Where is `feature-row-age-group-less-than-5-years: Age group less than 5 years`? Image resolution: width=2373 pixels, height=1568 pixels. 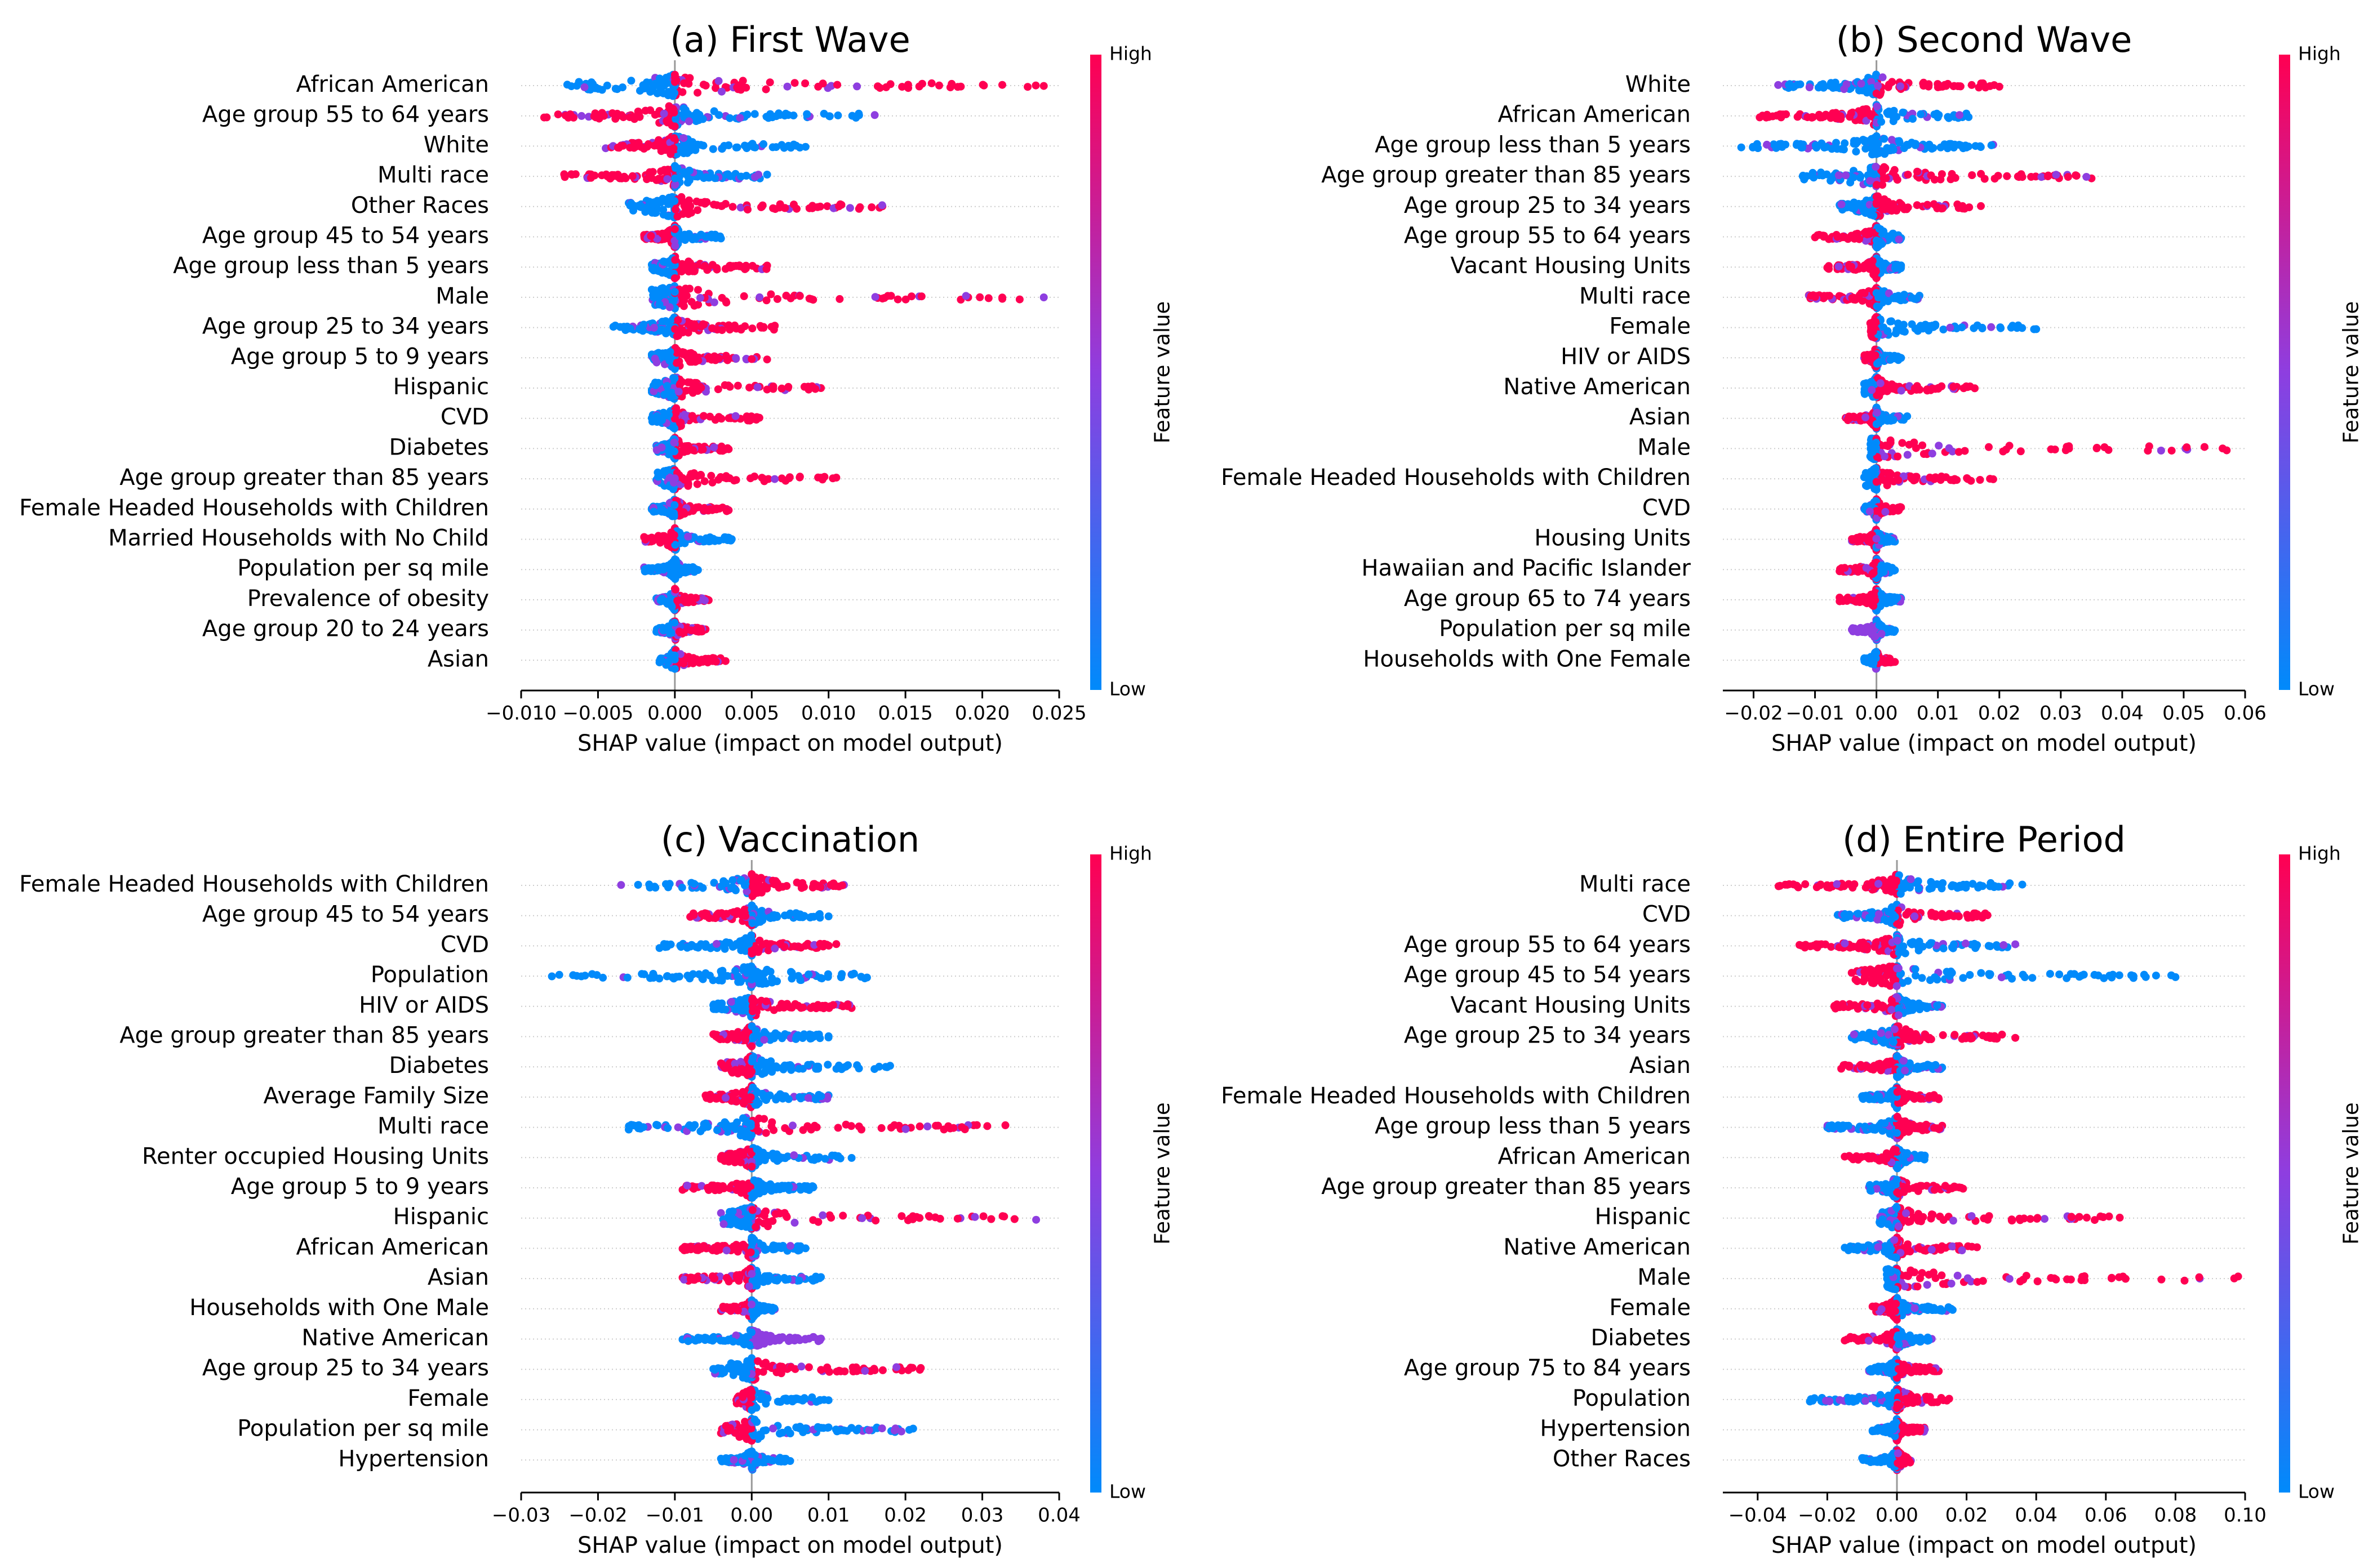 feature-row-age-group-less-than-5-years: Age group less than 5 years is located at coordinates (616, 267).